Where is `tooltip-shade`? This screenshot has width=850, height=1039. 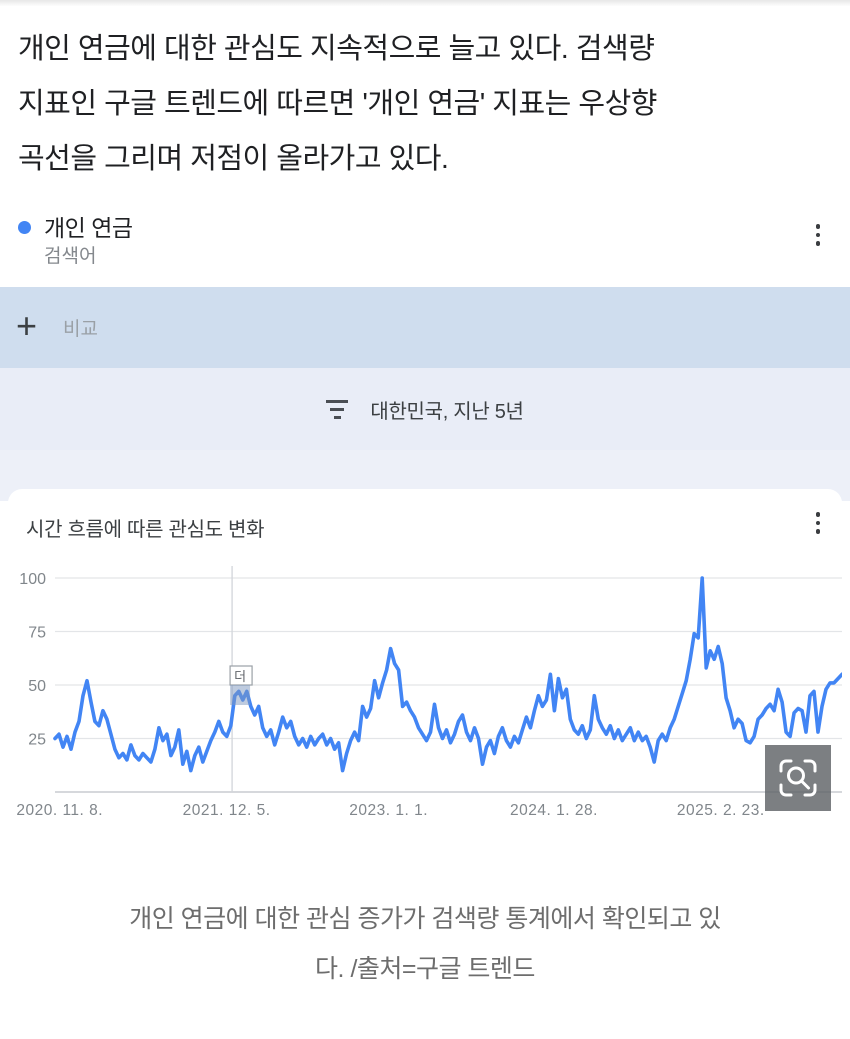
tooltip-shade is located at coordinates (240, 695).